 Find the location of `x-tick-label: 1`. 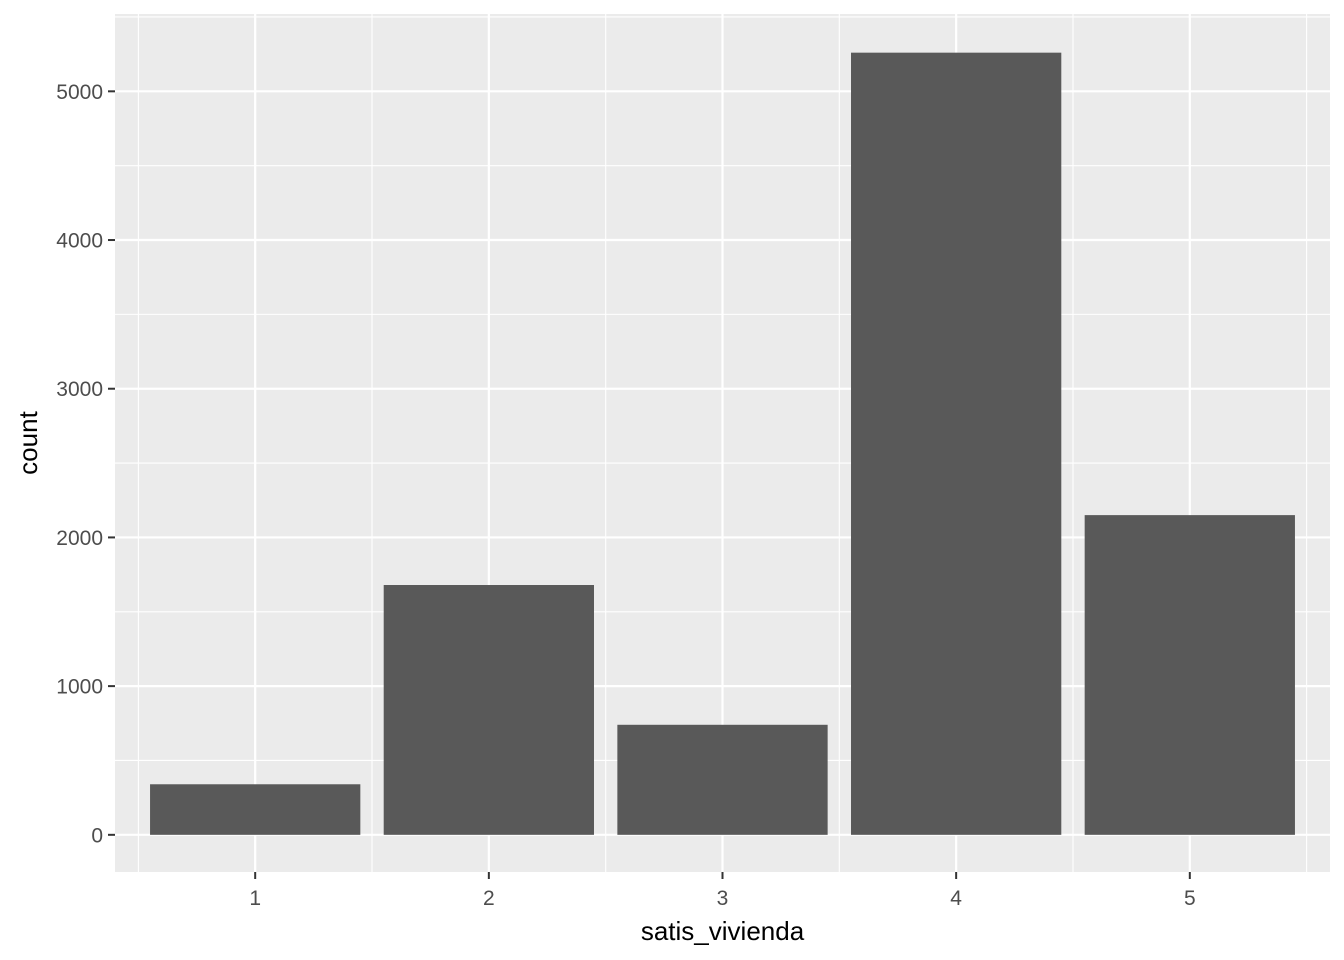

x-tick-label: 1 is located at coordinates (255, 898).